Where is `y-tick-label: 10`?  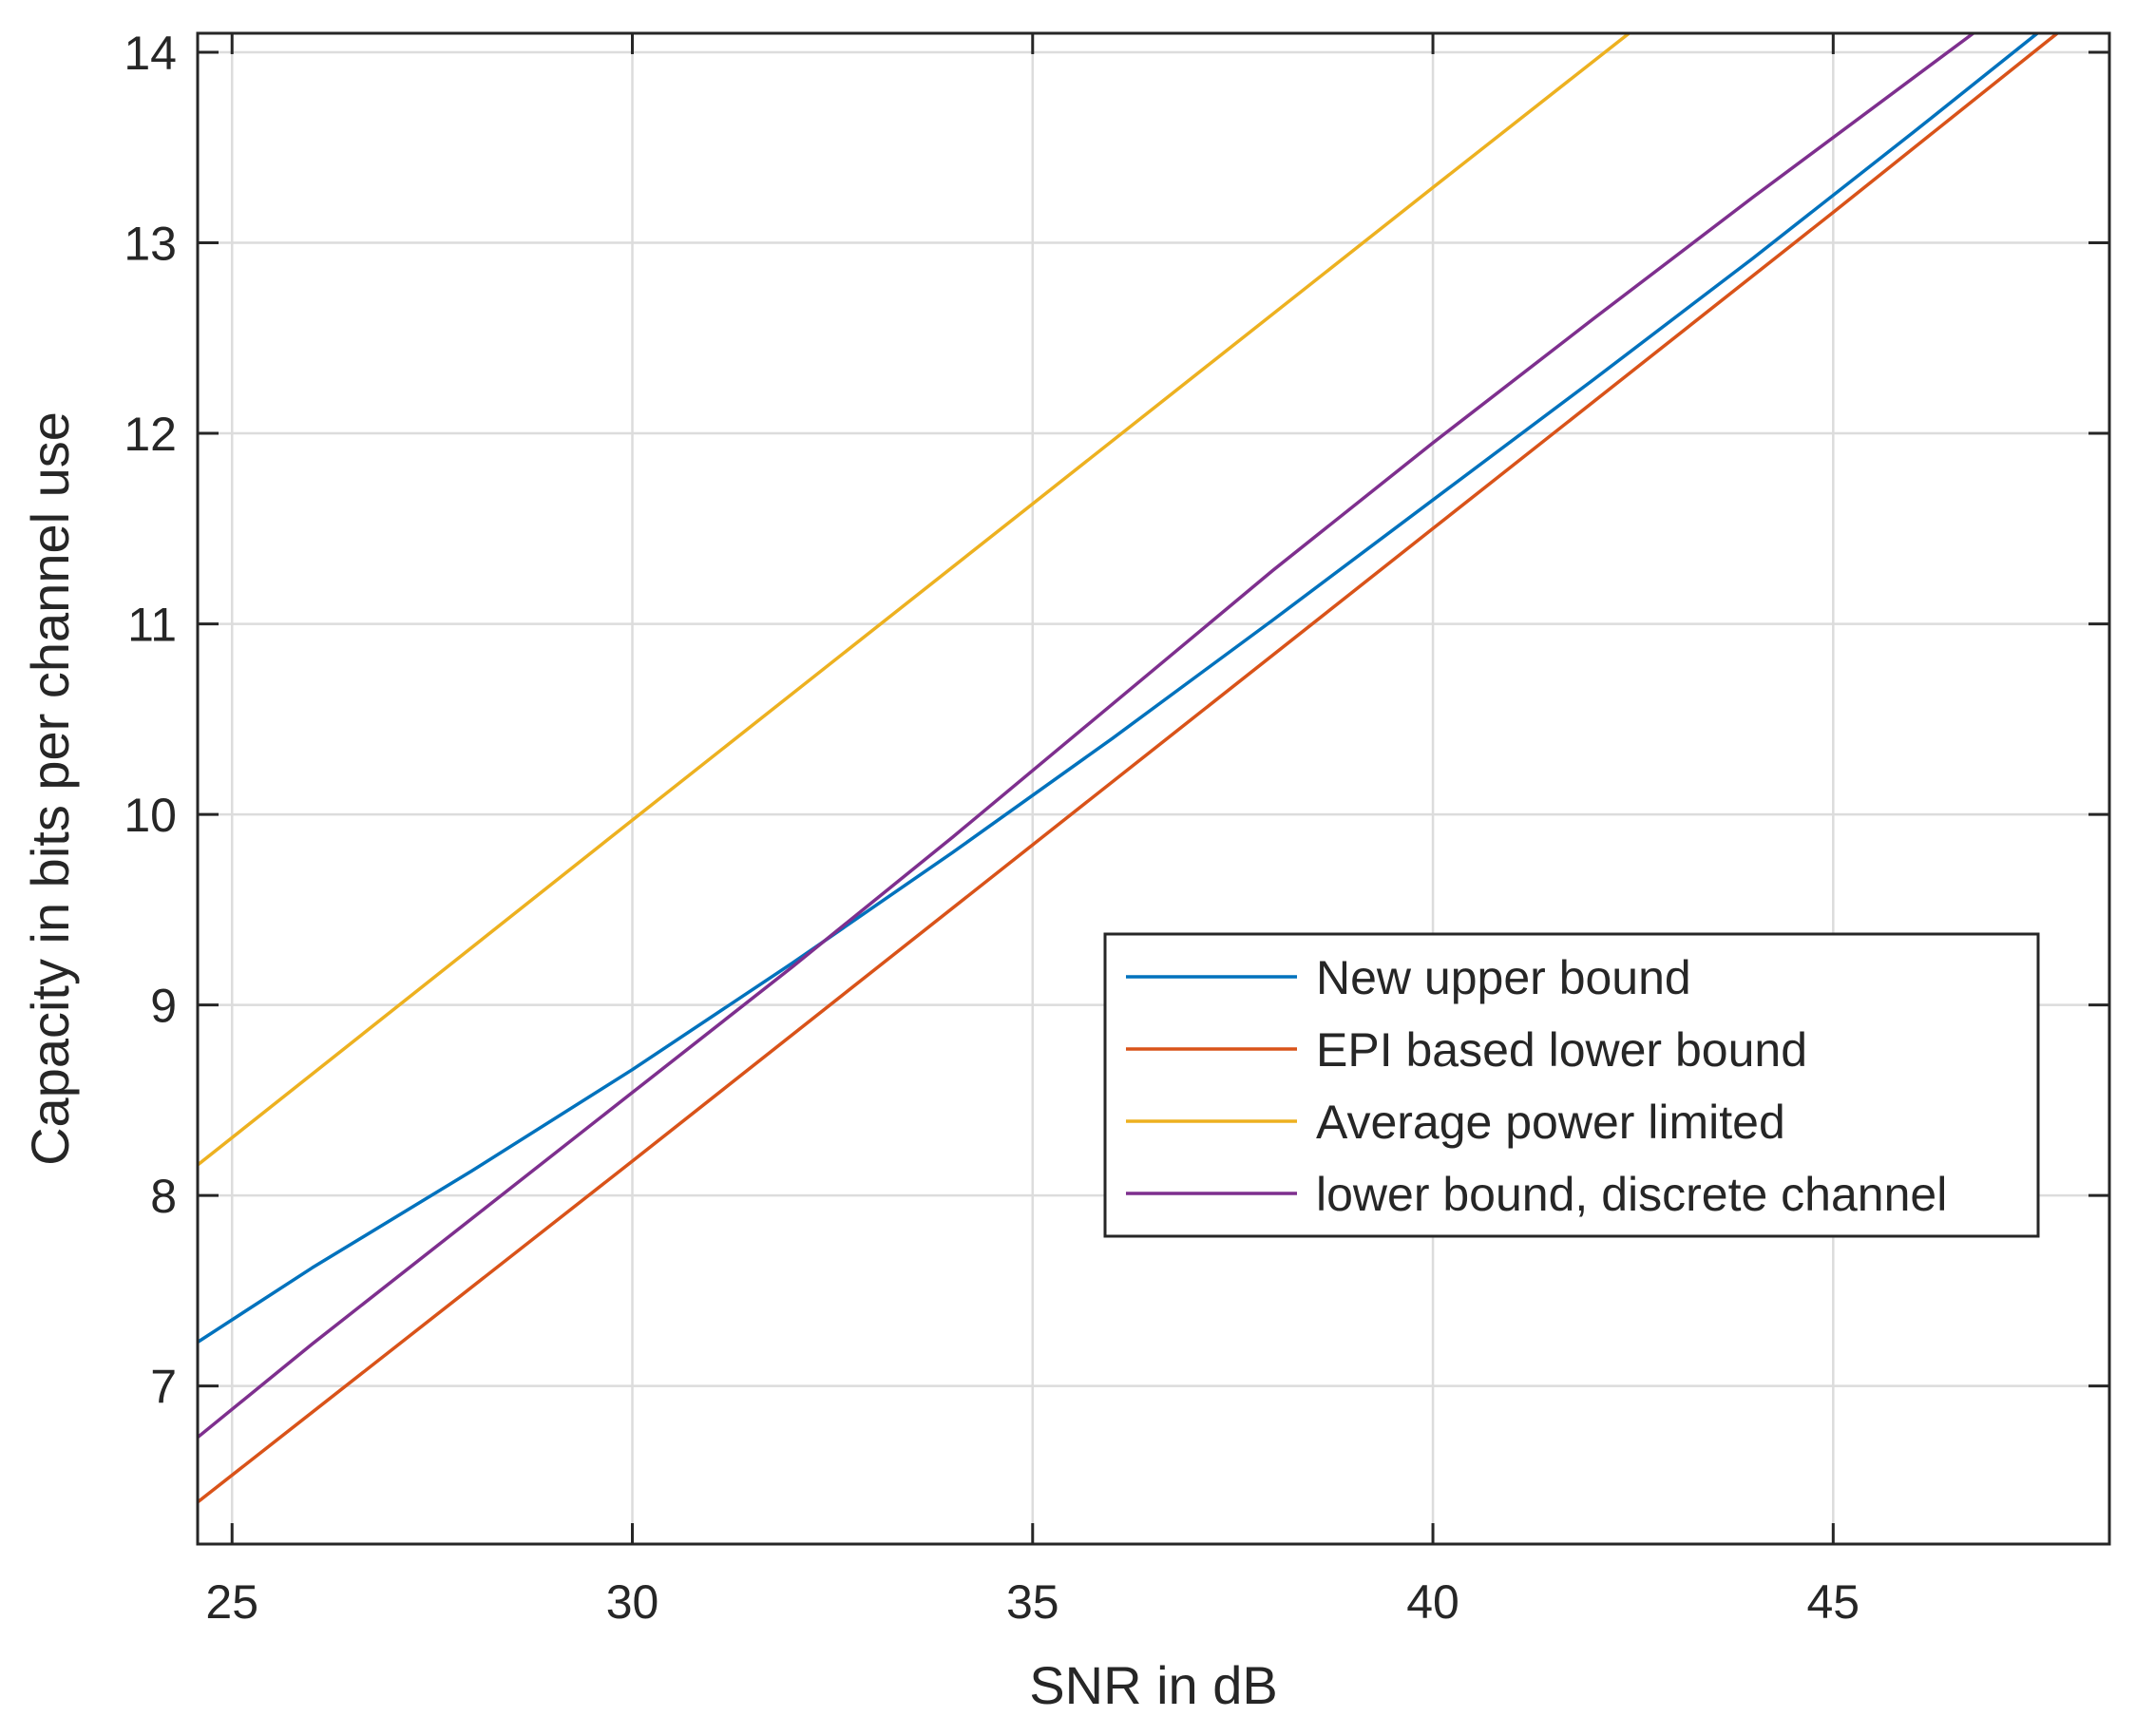
y-tick-label: 10 is located at coordinates (150, 816).